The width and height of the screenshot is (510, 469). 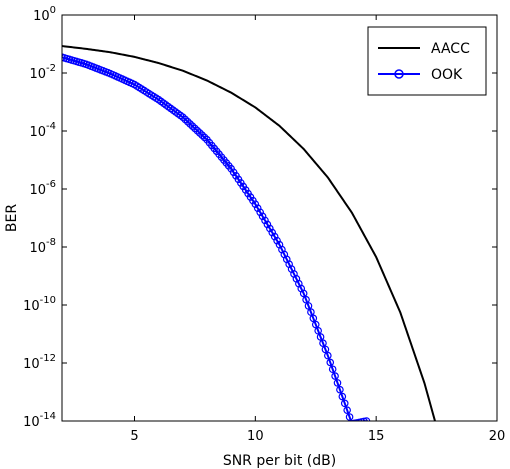 What do you see at coordinates (39, 304) in the screenshot?
I see `y-tick-label: 10⁻¹⁰` at bounding box center [39, 304].